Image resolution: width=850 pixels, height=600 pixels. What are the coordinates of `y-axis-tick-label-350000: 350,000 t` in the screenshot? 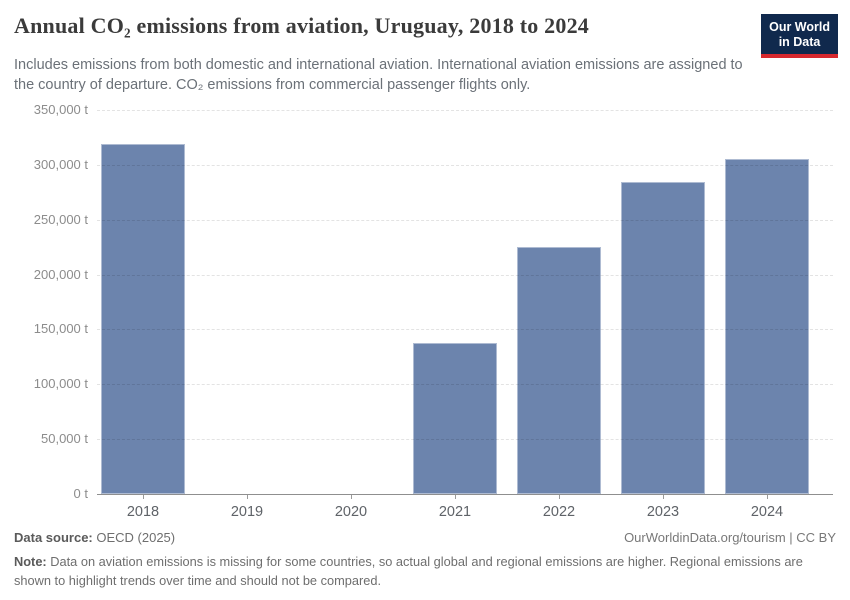 It's located at (60, 109).